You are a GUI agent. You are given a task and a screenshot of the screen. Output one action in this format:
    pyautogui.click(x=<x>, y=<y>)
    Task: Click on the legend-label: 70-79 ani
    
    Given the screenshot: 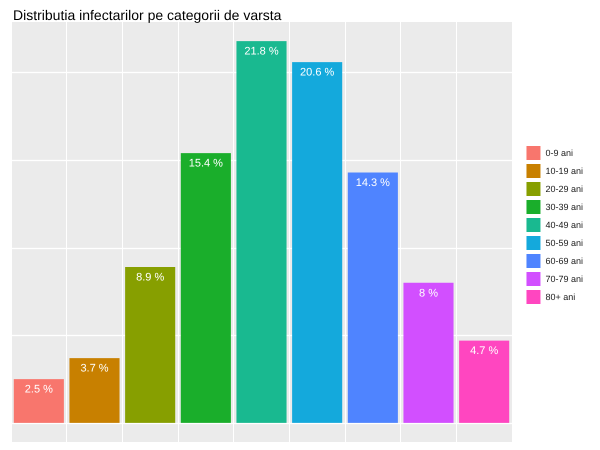 What is the action you would take?
    pyautogui.click(x=564, y=279)
    